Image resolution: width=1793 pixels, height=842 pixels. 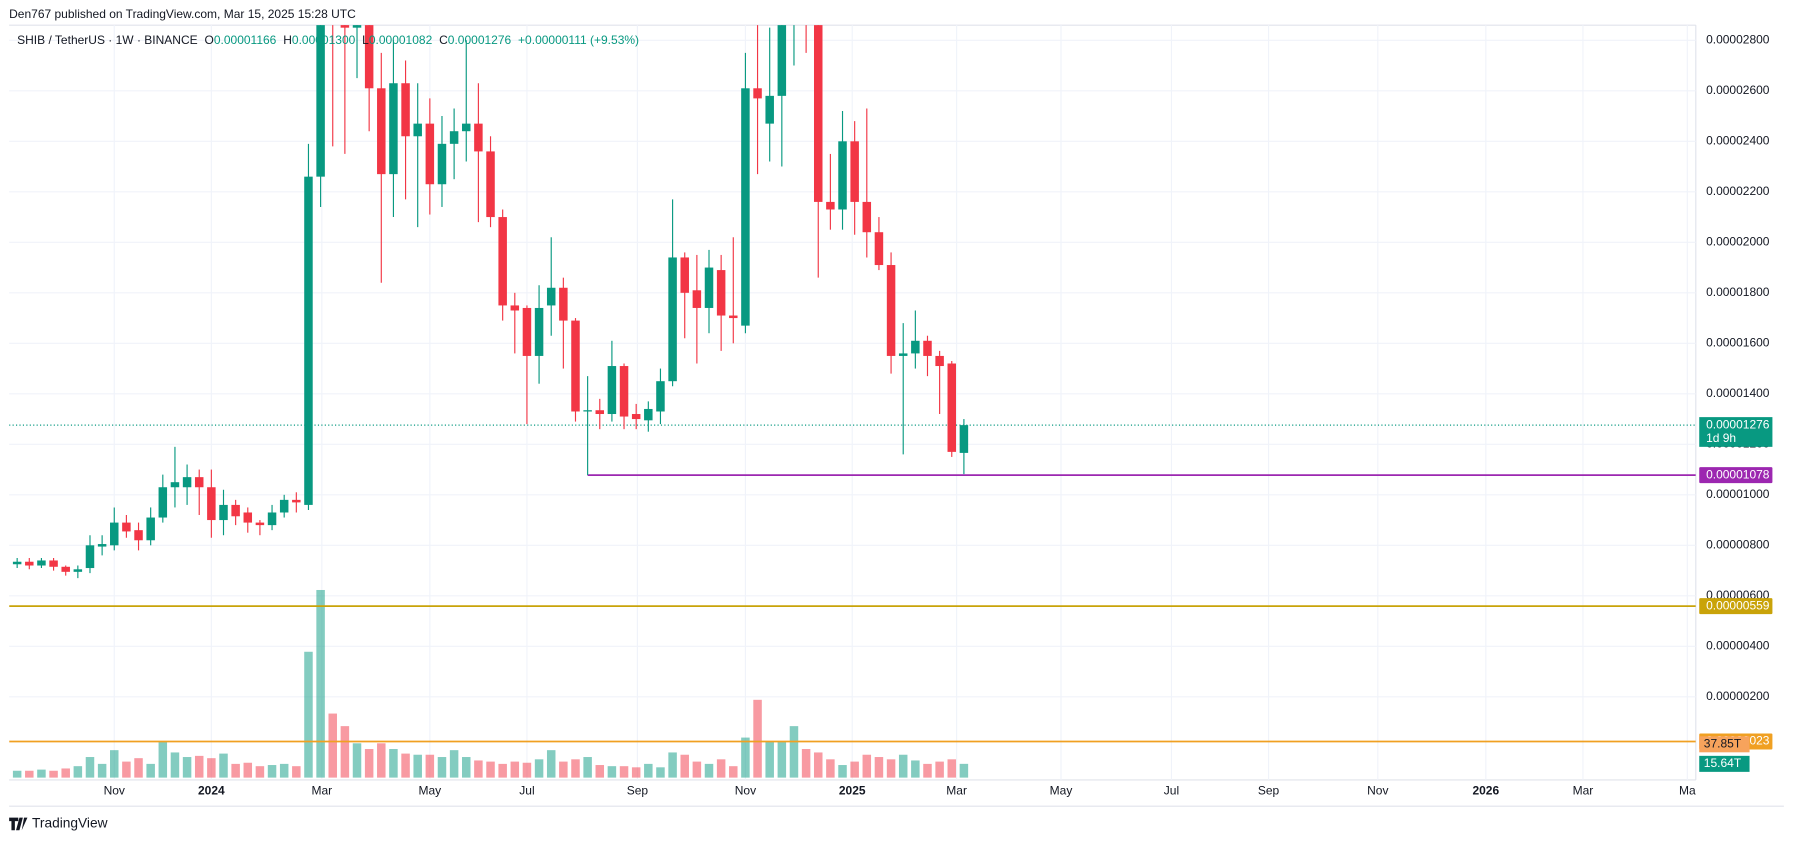 What do you see at coordinates (324, 40) in the screenshot?
I see `legend-value: 0.00001300` at bounding box center [324, 40].